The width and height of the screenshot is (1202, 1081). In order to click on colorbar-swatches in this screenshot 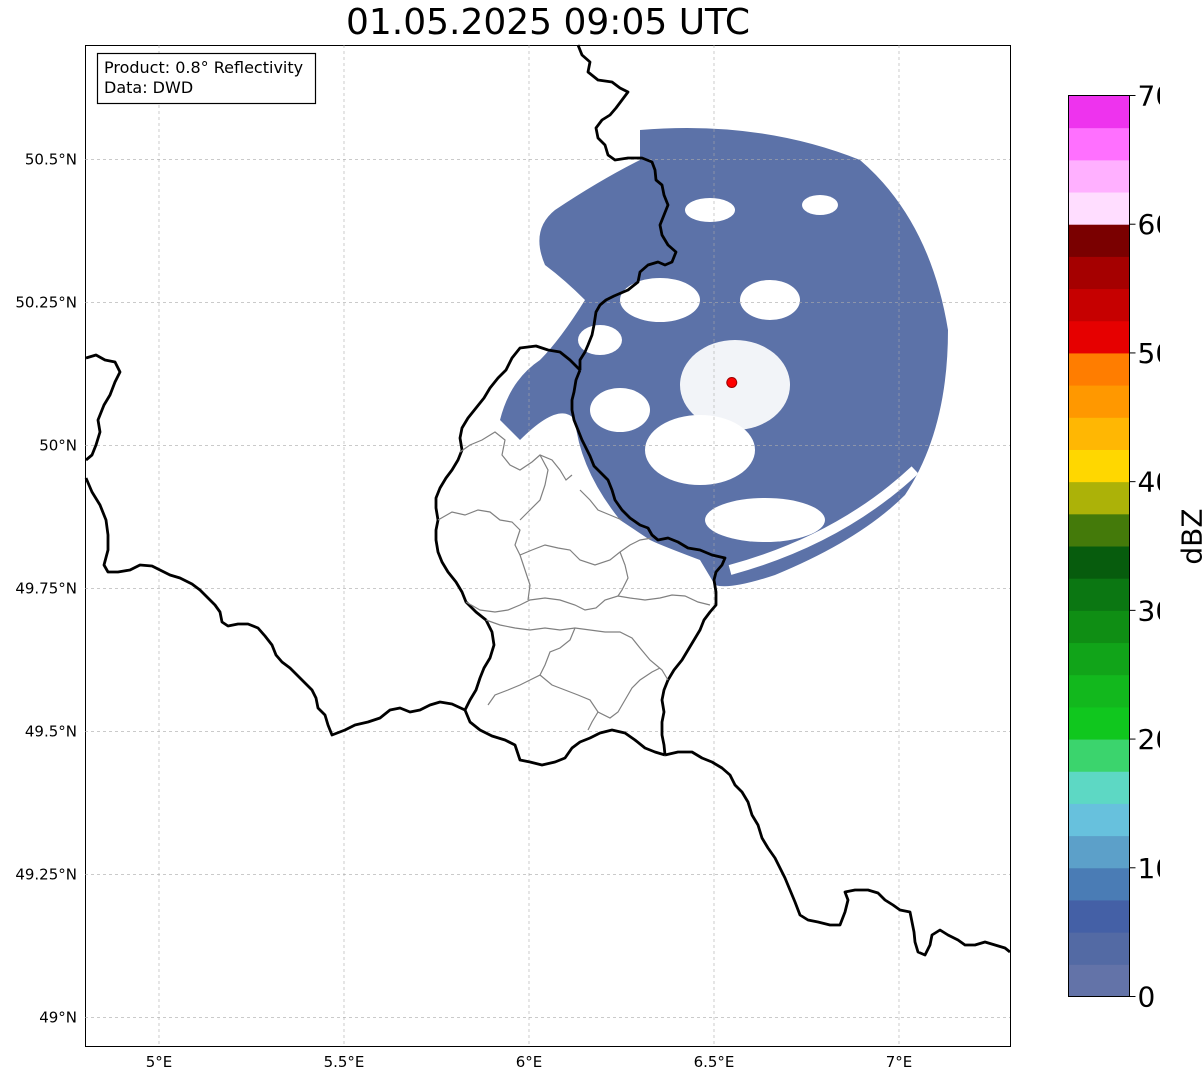, I will do `click(1099, 546)`.